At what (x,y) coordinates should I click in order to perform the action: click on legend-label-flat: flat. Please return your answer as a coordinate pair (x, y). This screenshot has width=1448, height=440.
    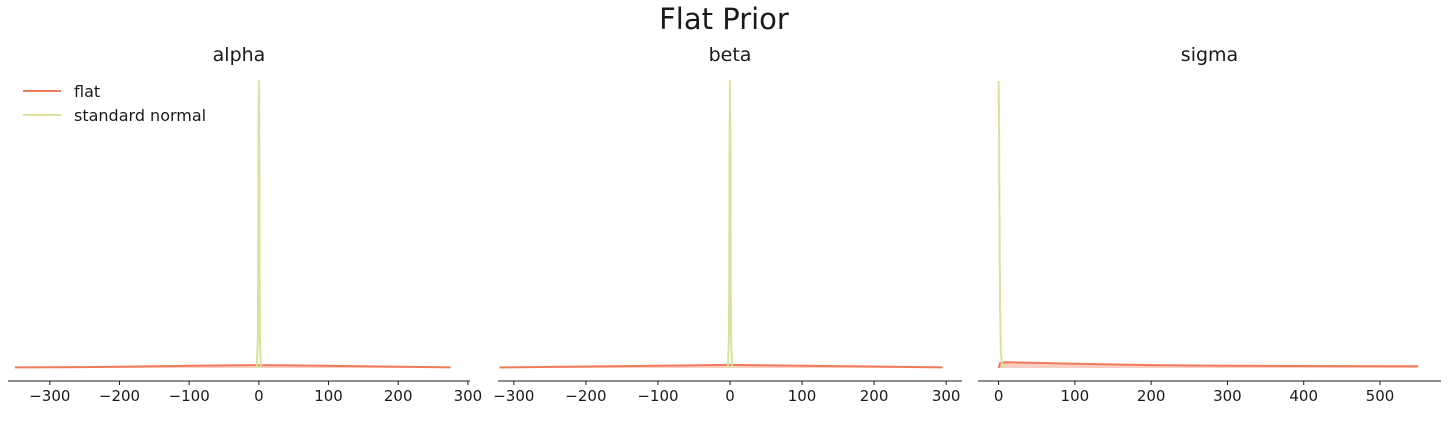
    Looking at the image, I should click on (87, 91).